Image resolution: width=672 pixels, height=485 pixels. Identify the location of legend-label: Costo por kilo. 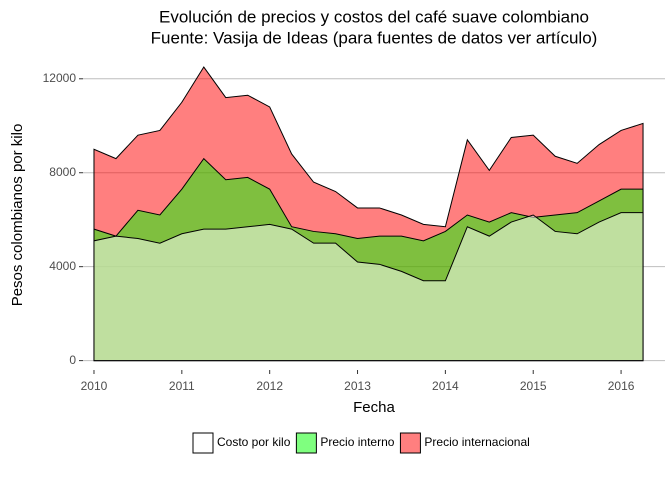
(254, 442).